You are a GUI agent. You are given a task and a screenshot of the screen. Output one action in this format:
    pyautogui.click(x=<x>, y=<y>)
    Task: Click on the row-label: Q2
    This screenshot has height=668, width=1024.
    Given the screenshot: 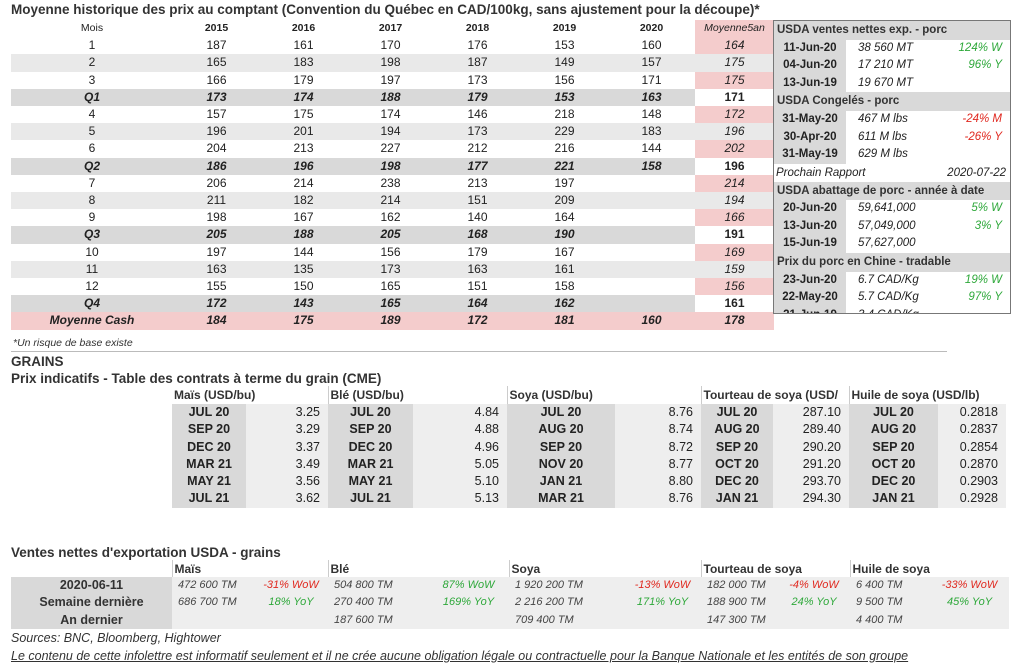 What is the action you would take?
    pyautogui.click(x=92, y=166)
    